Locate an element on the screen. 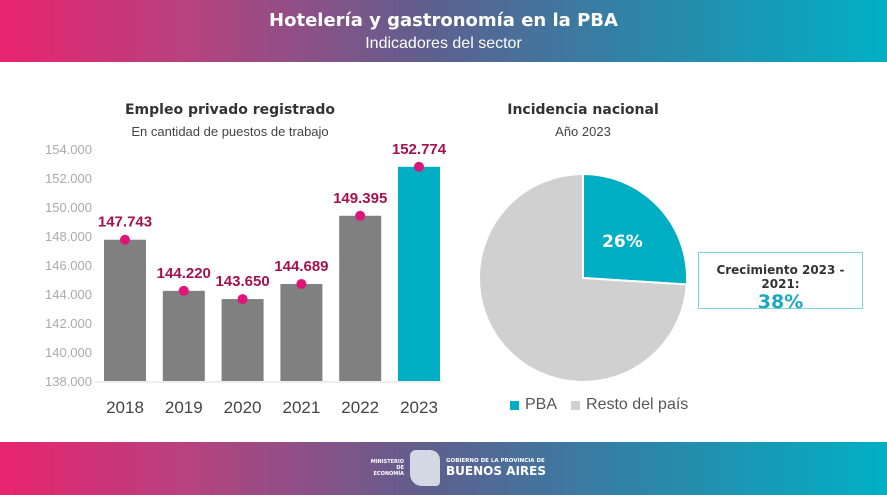 This screenshot has width=887, height=495. x-tick-label: 2022 is located at coordinates (360, 407).